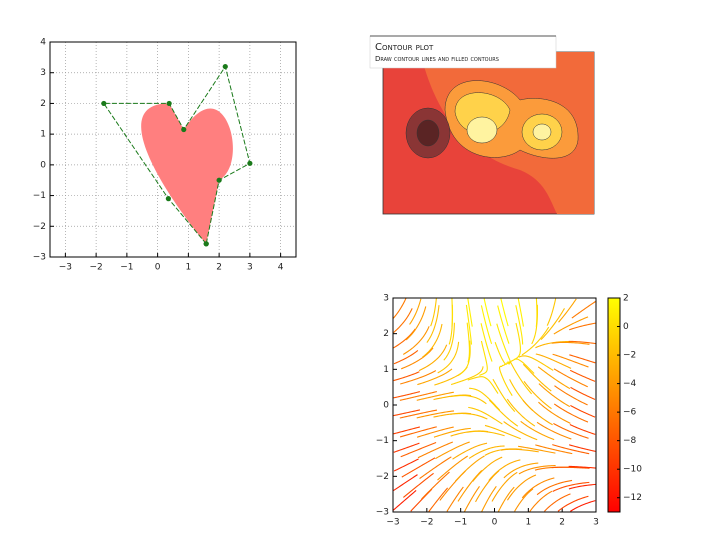  Describe the element at coordinates (43, 104) in the screenshot. I see `y-tick-label: 2` at that location.